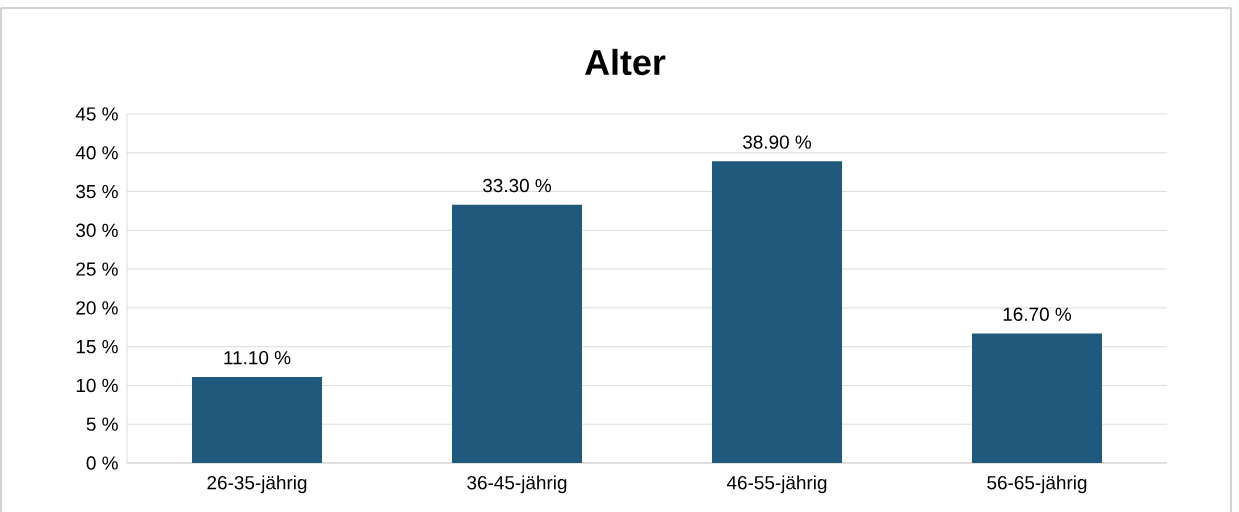 Image resolution: width=1239 pixels, height=512 pixels. Describe the element at coordinates (97, 230) in the screenshot. I see `y-tick-label: 30 %` at that location.